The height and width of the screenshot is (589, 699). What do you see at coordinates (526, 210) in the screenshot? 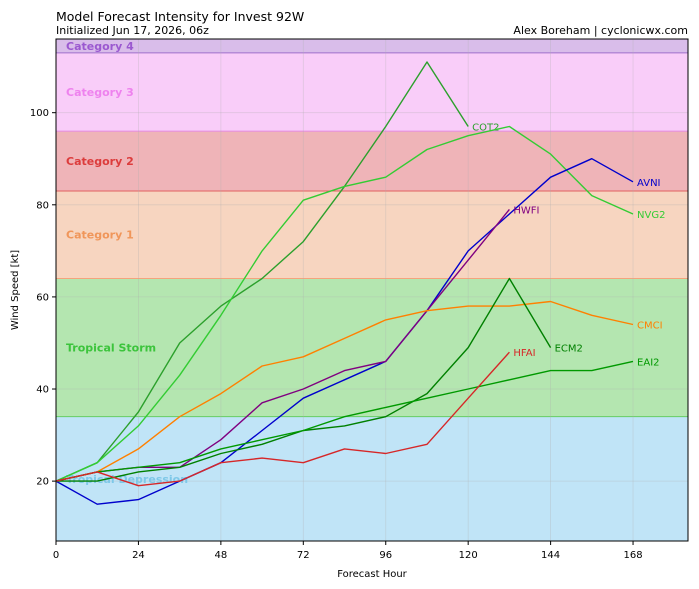
I see `series-label: HWFI` at bounding box center [526, 210].